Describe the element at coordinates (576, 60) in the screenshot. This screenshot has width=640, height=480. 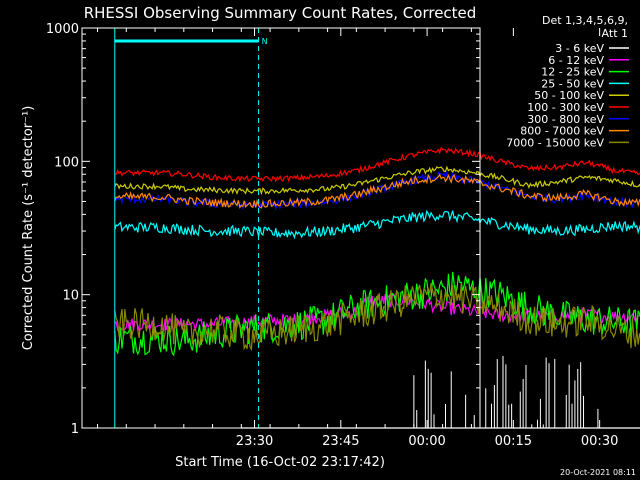
I see `legend-label-1: 6 - 12 keV` at that location.